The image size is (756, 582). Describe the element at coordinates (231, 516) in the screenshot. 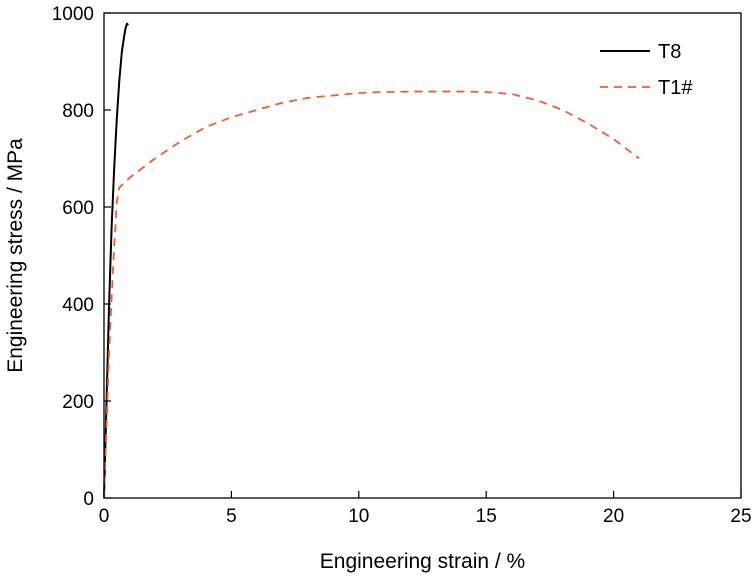

I see `x-tick-label: 5` at that location.